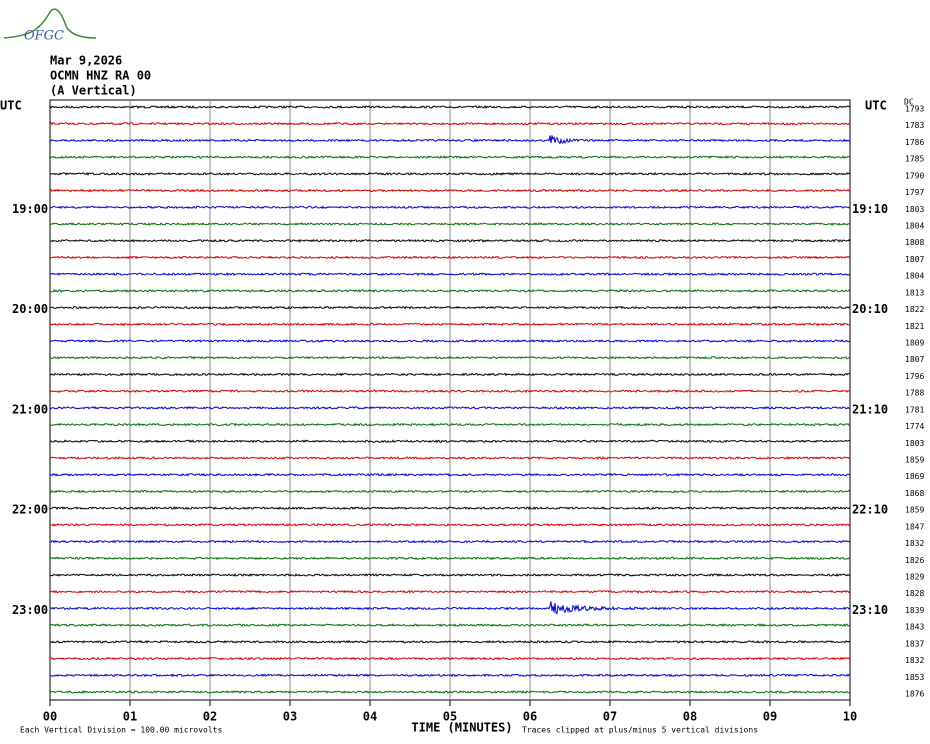 The image size is (930, 744). Describe the element at coordinates (50, 717) in the screenshot. I see `x-tick-label: 00` at that location.